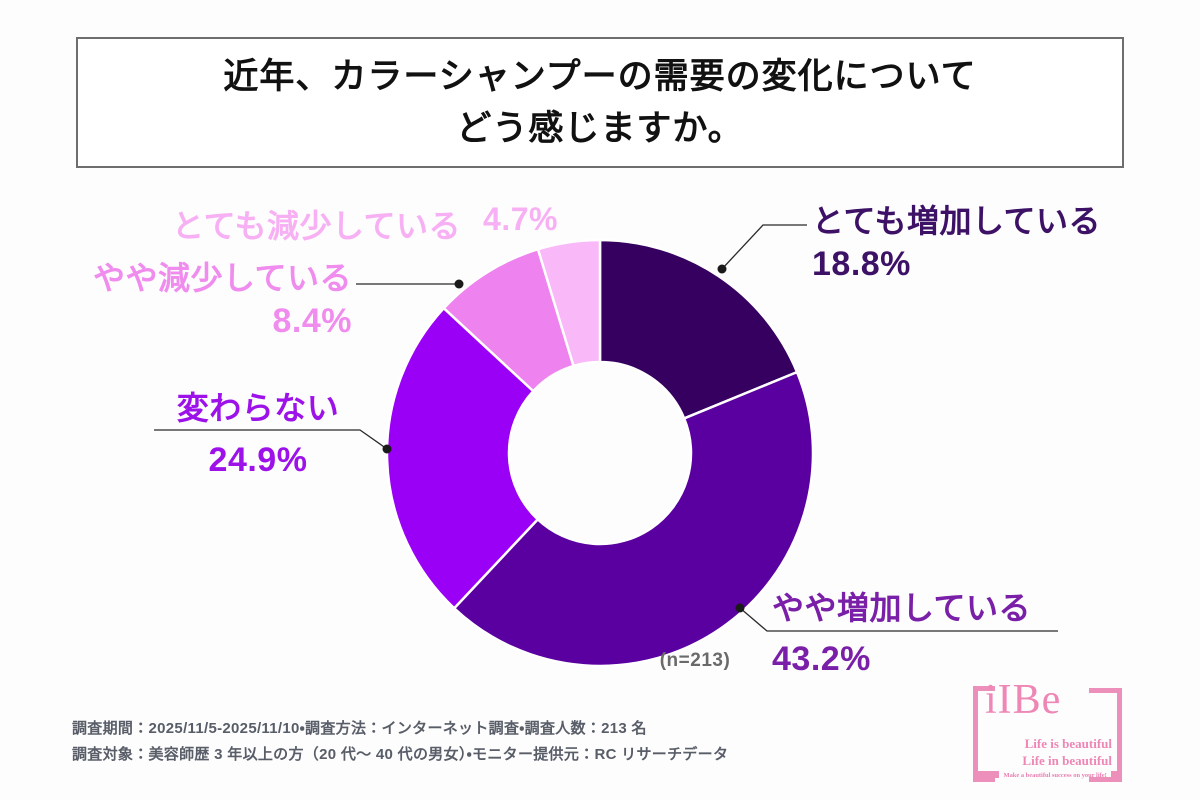  What do you see at coordinates (387, 449) in the screenshot?
I see `leader-dot-unchanged` at bounding box center [387, 449].